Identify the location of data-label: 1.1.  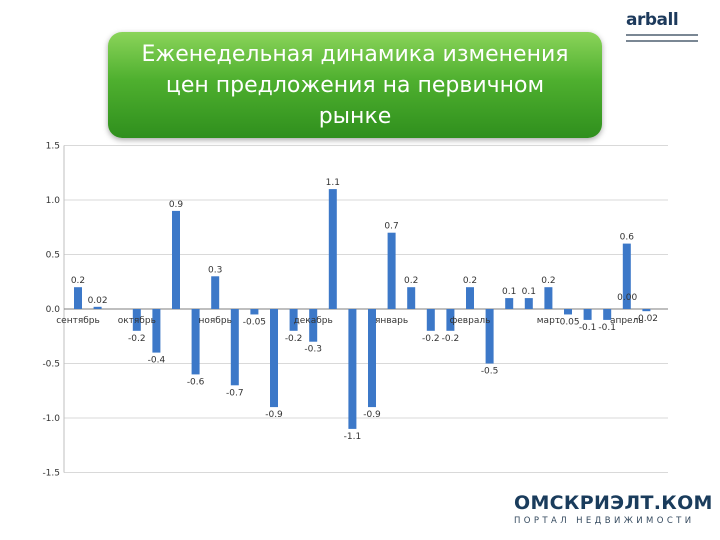
(333, 183).